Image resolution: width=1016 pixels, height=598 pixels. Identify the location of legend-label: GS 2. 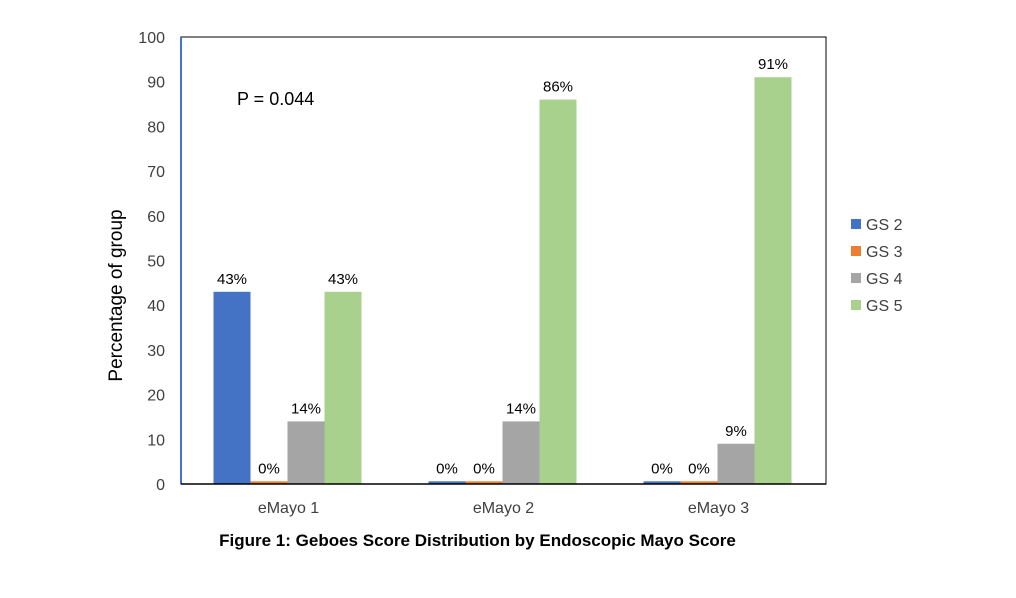
(884, 225).